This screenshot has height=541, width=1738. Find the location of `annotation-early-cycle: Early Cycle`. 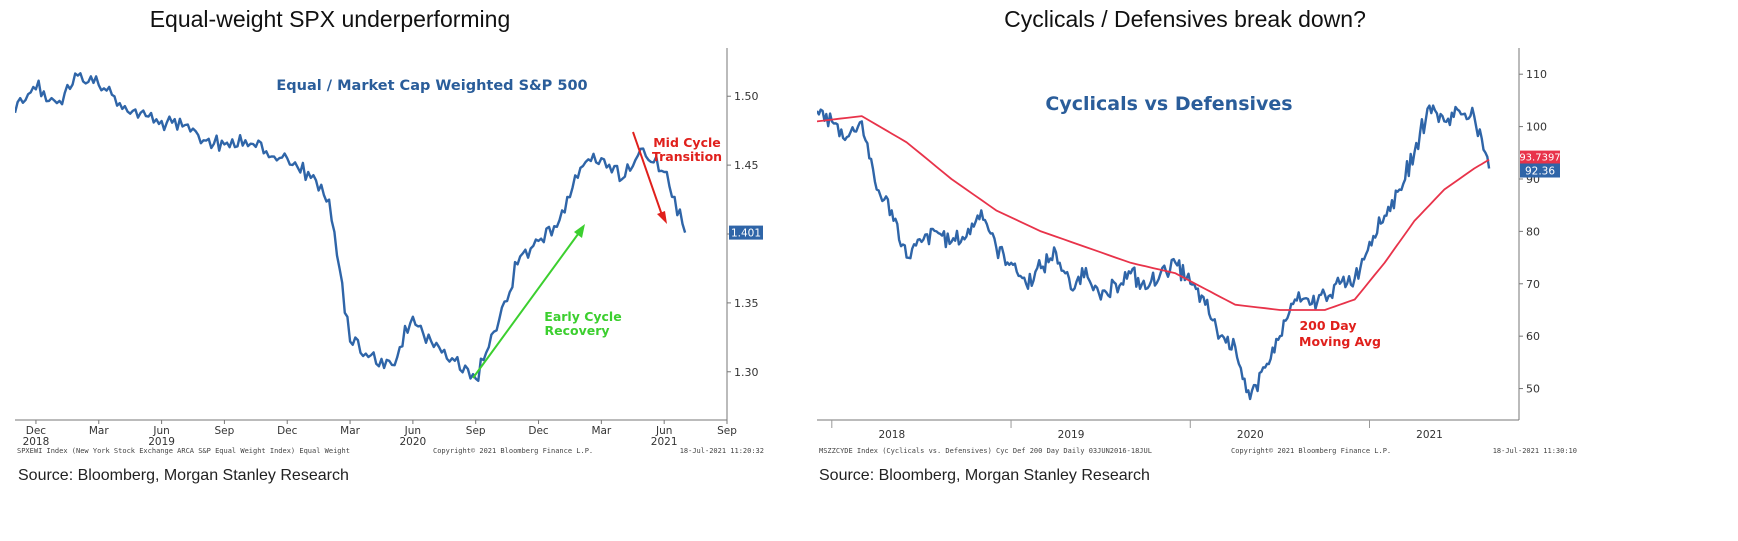

annotation-early-cycle: Early Cycle is located at coordinates (582, 316).